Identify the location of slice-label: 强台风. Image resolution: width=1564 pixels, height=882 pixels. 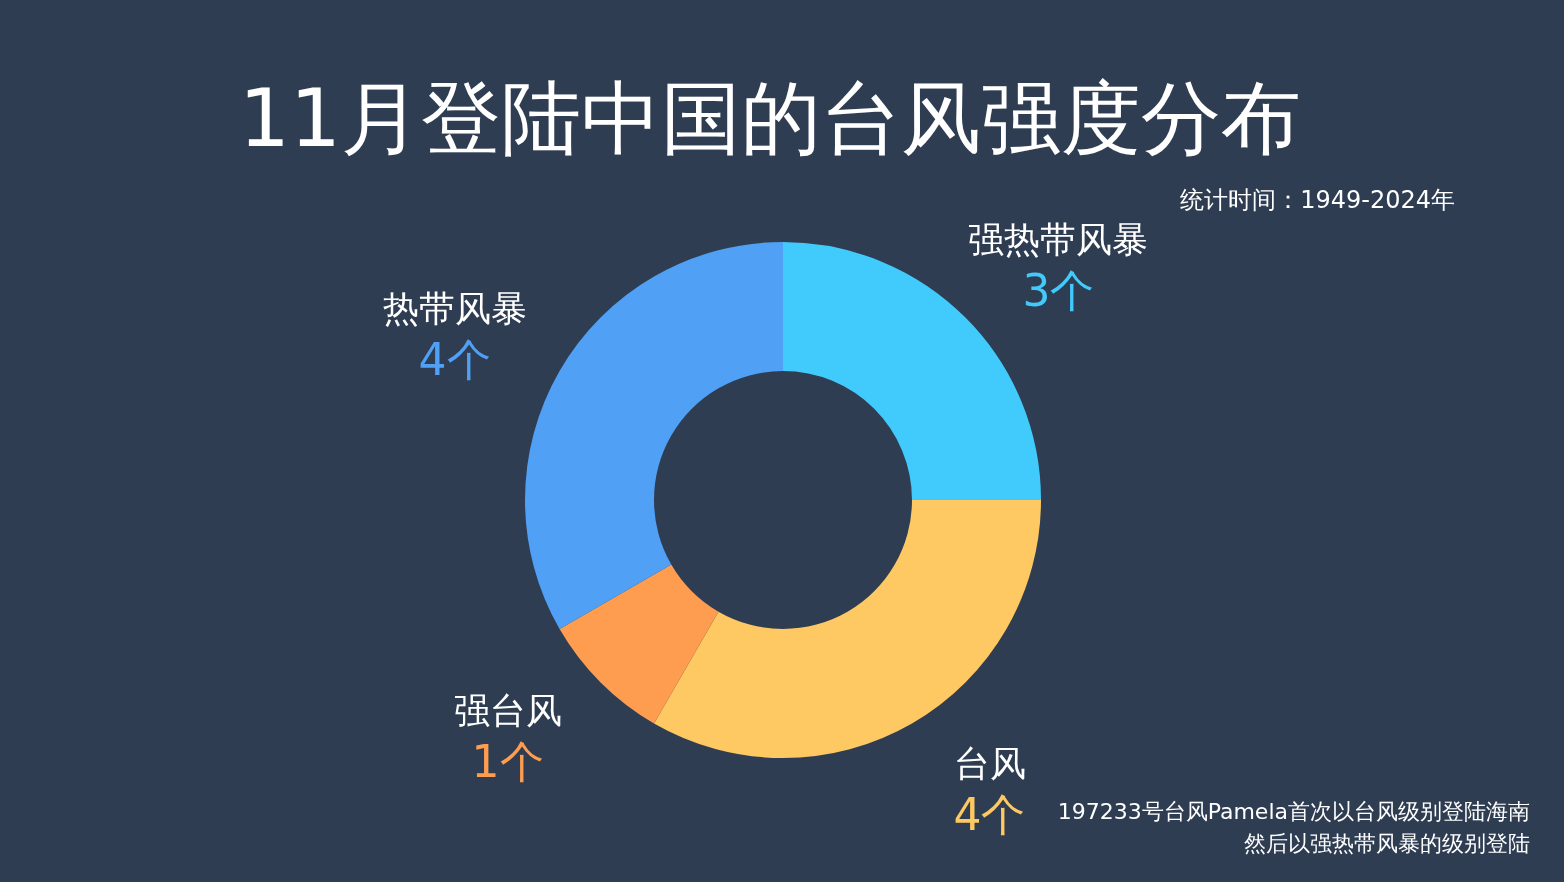
(507, 710).